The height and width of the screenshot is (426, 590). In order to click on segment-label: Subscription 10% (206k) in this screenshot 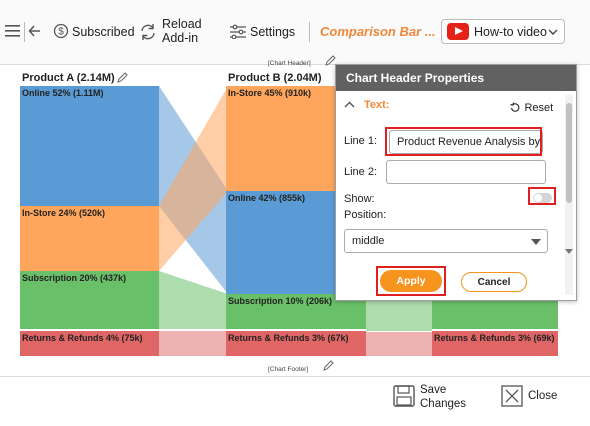, I will do `click(280, 301)`.